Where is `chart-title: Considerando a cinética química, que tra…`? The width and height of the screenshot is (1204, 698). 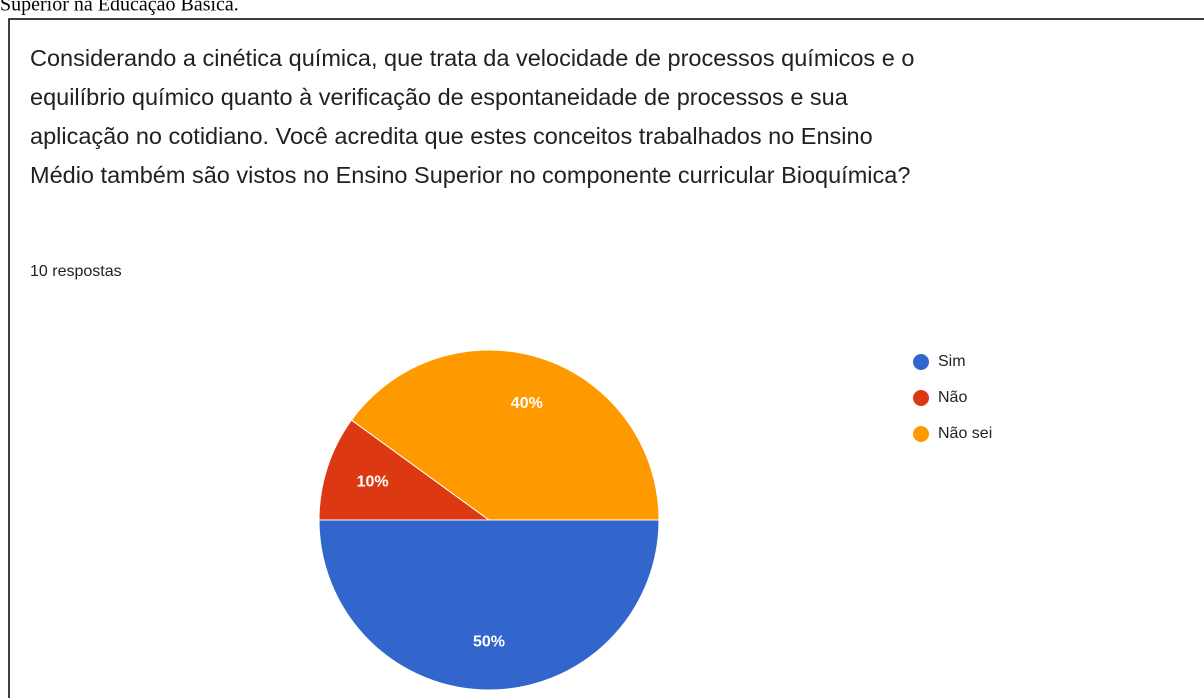 chart-title: Considerando a cinética química, que tra… is located at coordinates (472, 58).